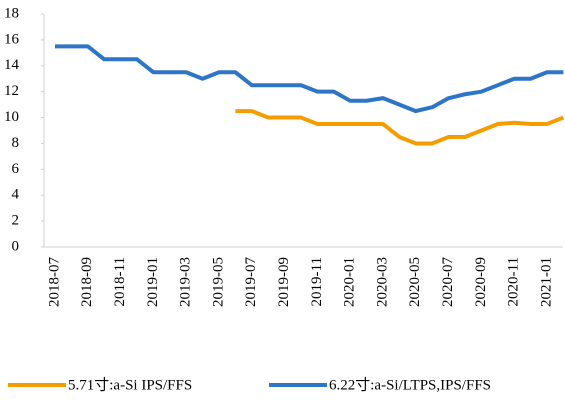  I want to click on x-tick-label: 2019-07, so click(251, 282).